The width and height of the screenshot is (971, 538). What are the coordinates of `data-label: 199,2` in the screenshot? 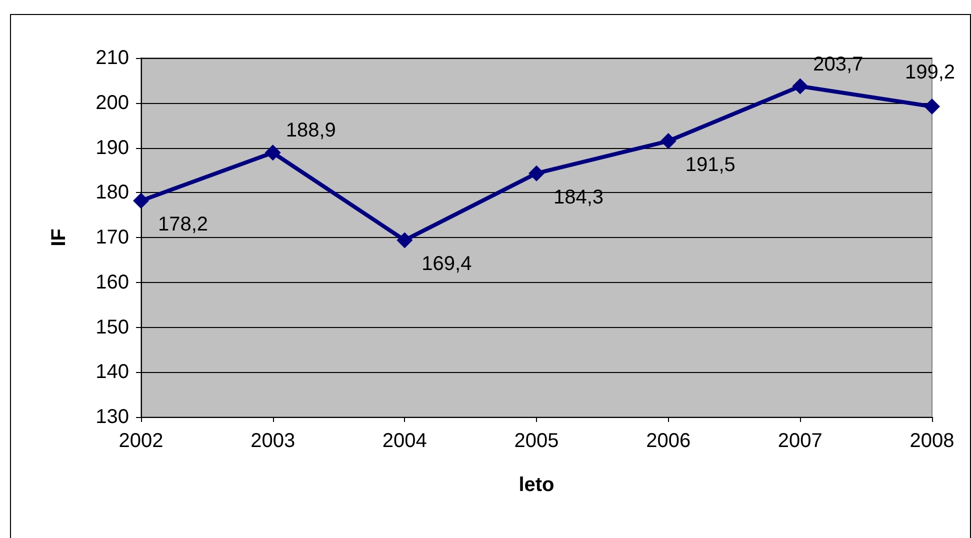 It's located at (930, 72).